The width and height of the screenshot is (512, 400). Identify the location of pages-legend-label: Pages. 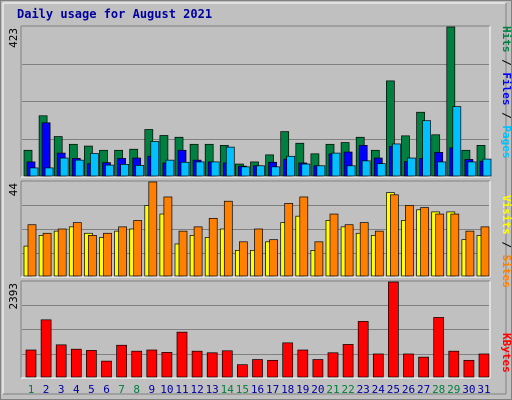
(506, 141).